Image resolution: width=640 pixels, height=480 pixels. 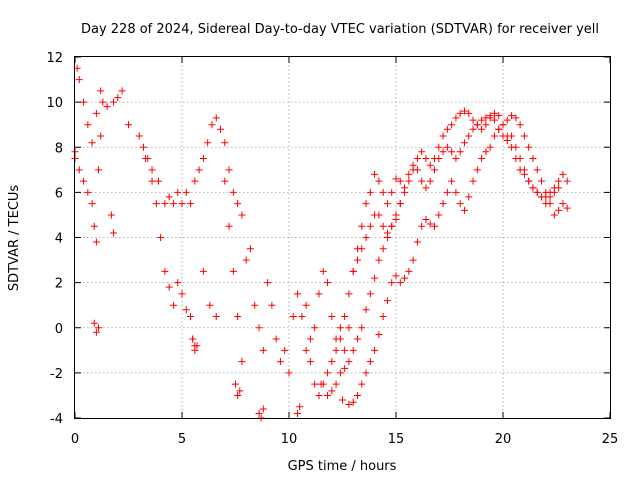 I want to click on series-track-b, so click(x=89, y=172).